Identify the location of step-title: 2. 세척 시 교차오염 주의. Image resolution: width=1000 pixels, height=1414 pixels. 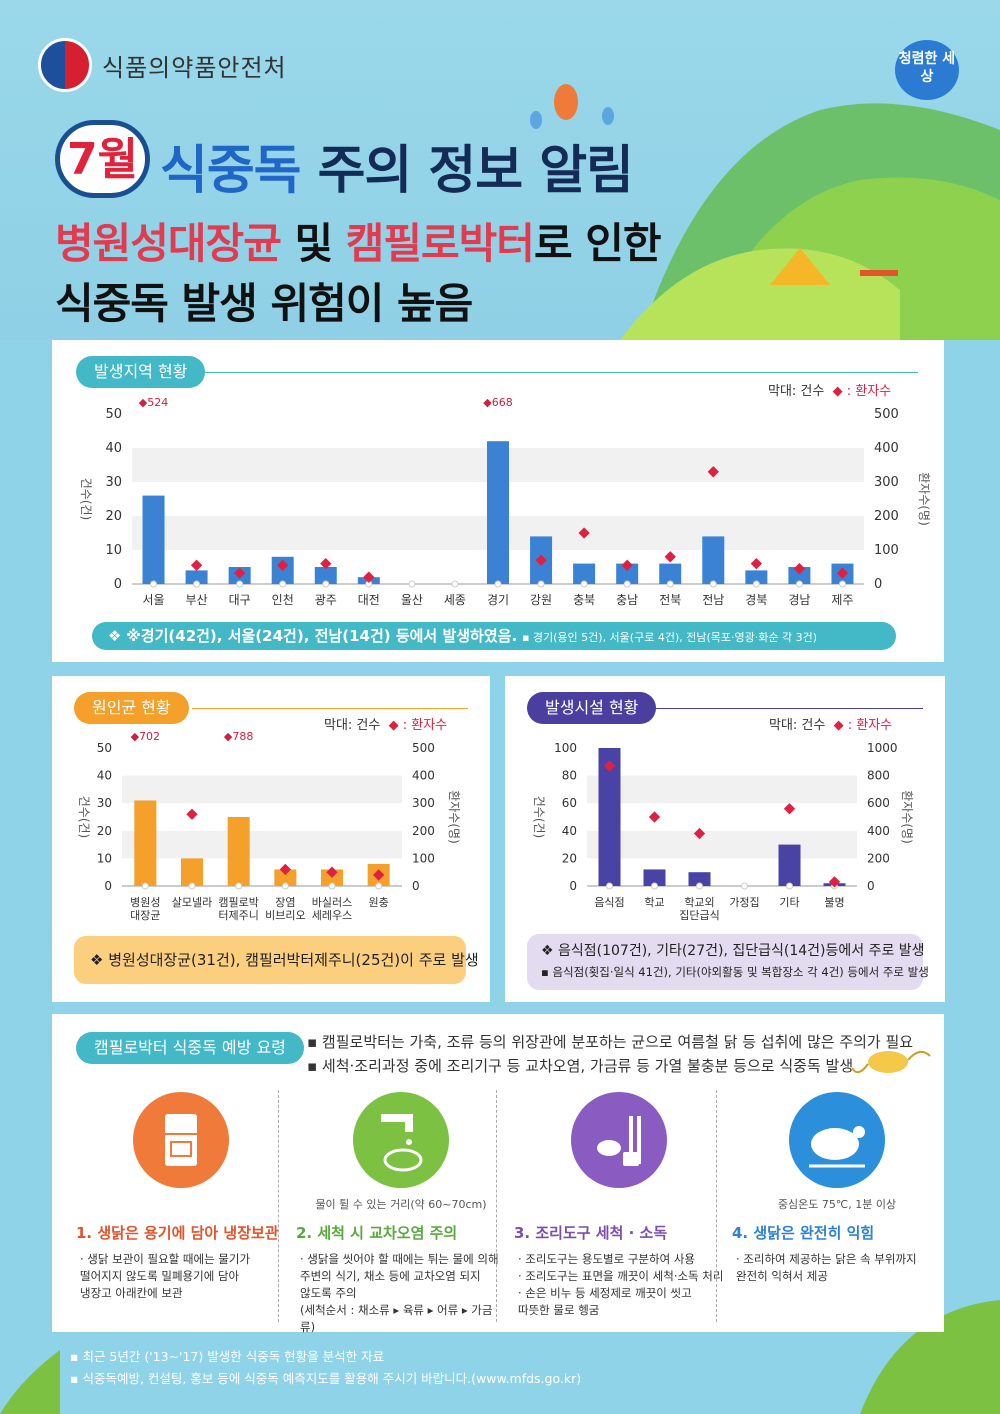
(377, 1233).